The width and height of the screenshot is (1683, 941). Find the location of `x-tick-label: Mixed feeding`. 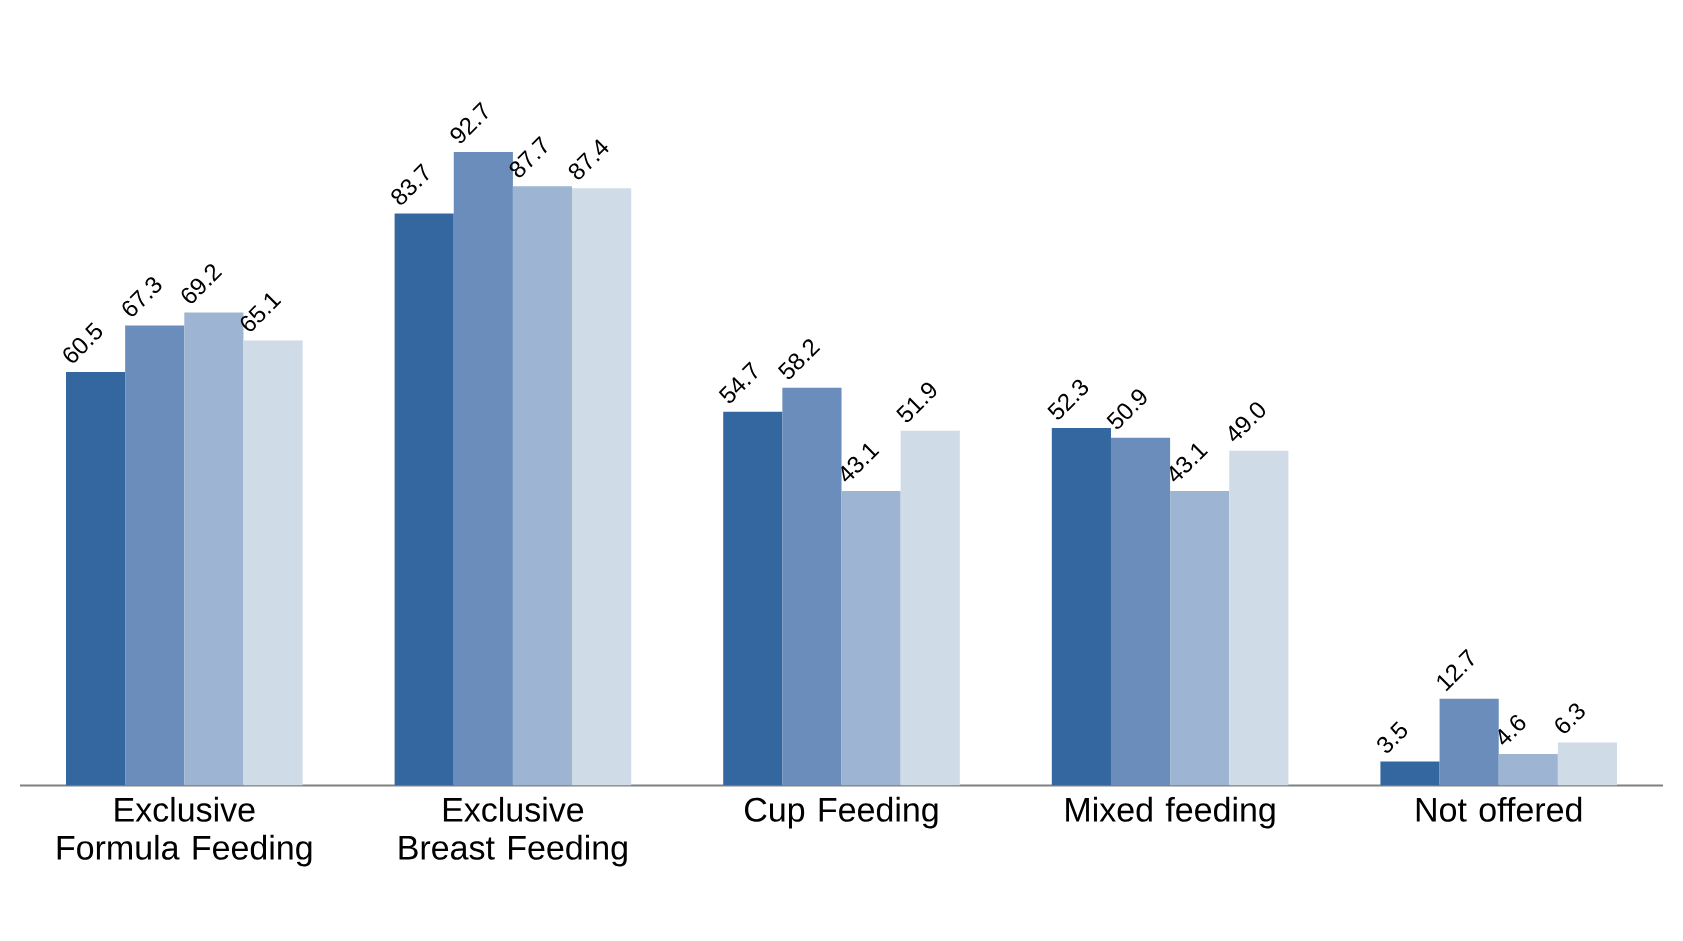

x-tick-label: Mixed feeding is located at coordinates (1170, 812).